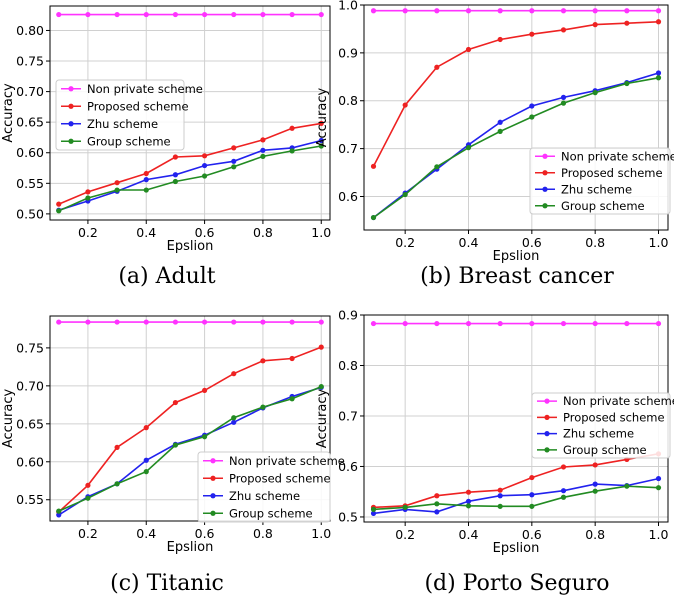 This screenshot has height=603, width=674. Describe the element at coordinates (659, 534) in the screenshot. I see `x-tick-label: 1.0` at that location.